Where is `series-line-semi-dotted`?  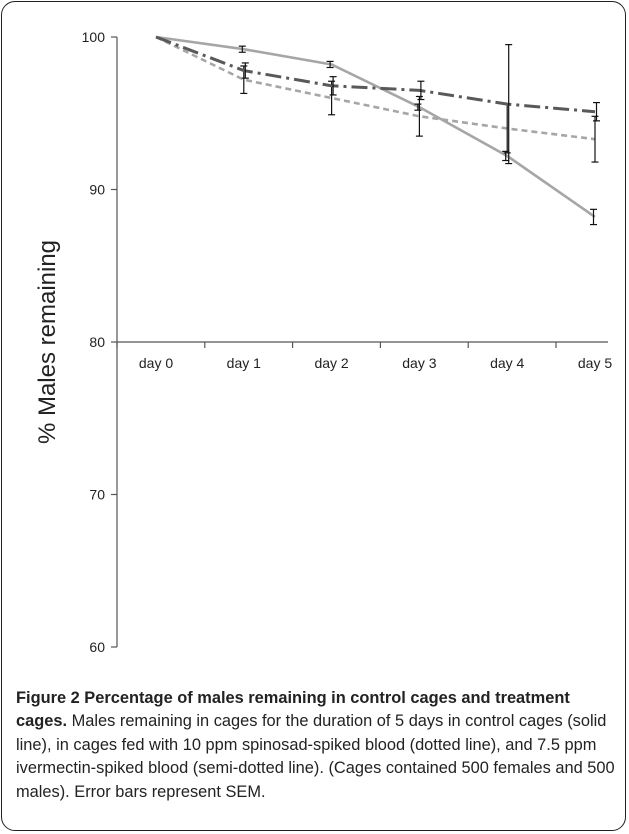
series-line-semi-dotted is located at coordinates (375, 74).